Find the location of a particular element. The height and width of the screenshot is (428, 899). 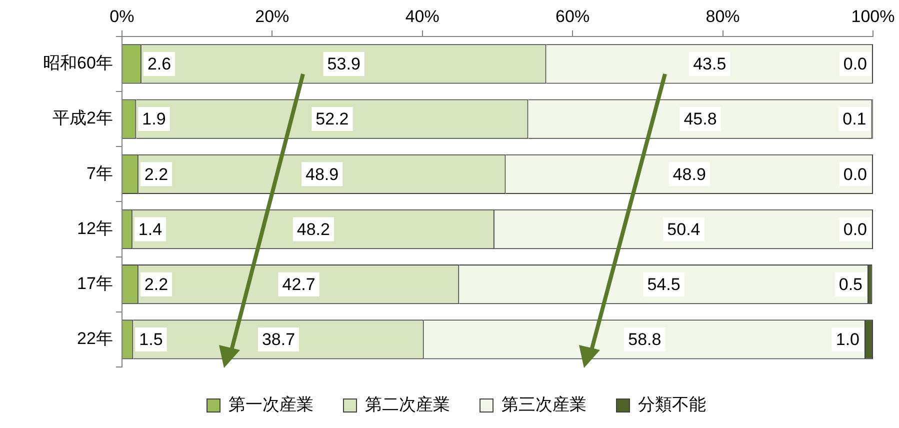

data-label: 1.5 is located at coordinates (151, 340).